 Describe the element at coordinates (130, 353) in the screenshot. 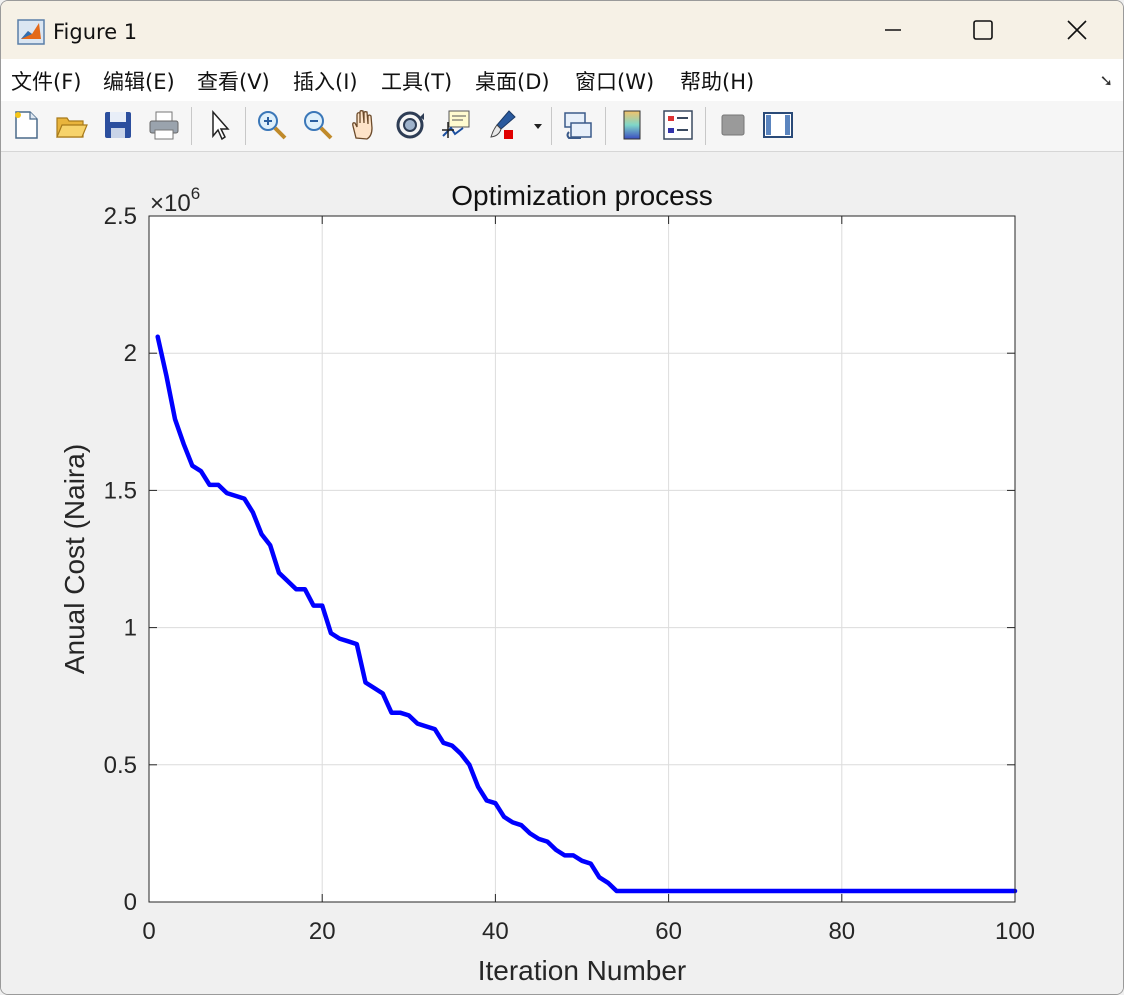

I see `y-tick-label: 2` at that location.